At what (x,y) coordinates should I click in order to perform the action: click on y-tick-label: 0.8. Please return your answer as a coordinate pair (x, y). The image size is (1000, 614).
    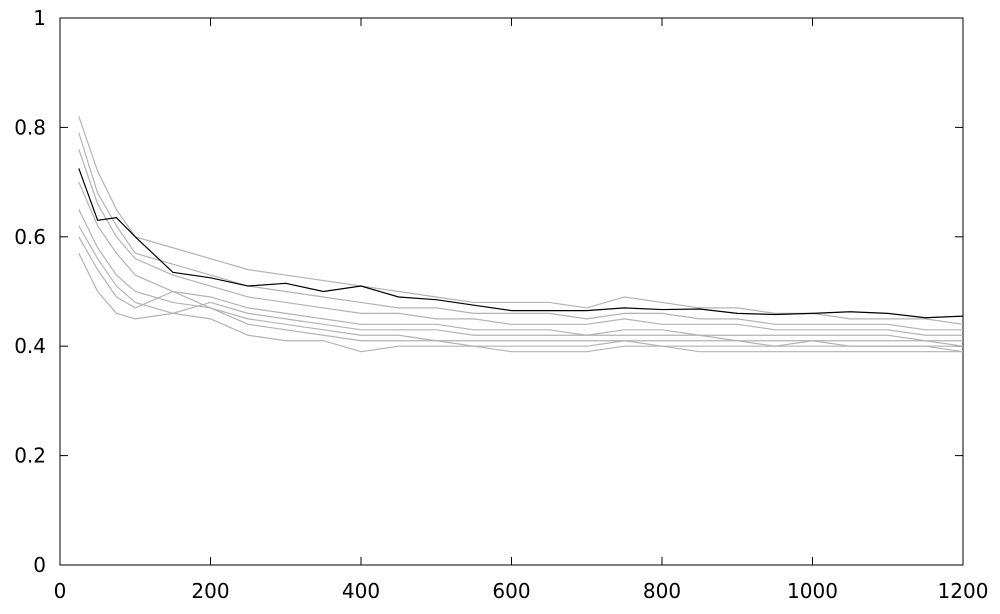
    Looking at the image, I should click on (30, 127).